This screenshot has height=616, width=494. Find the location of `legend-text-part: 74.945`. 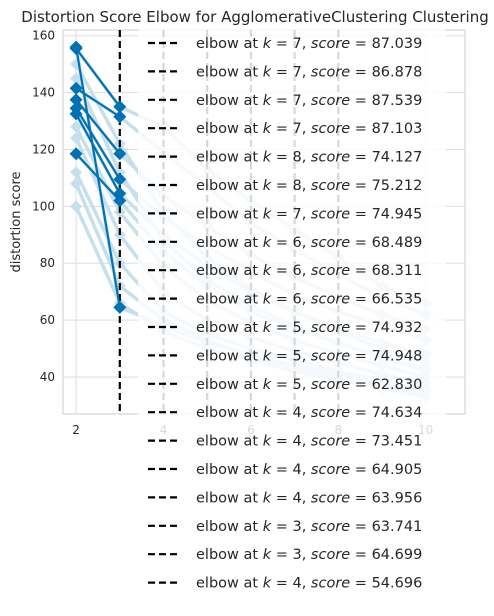

legend-text-part: 74.945 is located at coordinates (397, 214).